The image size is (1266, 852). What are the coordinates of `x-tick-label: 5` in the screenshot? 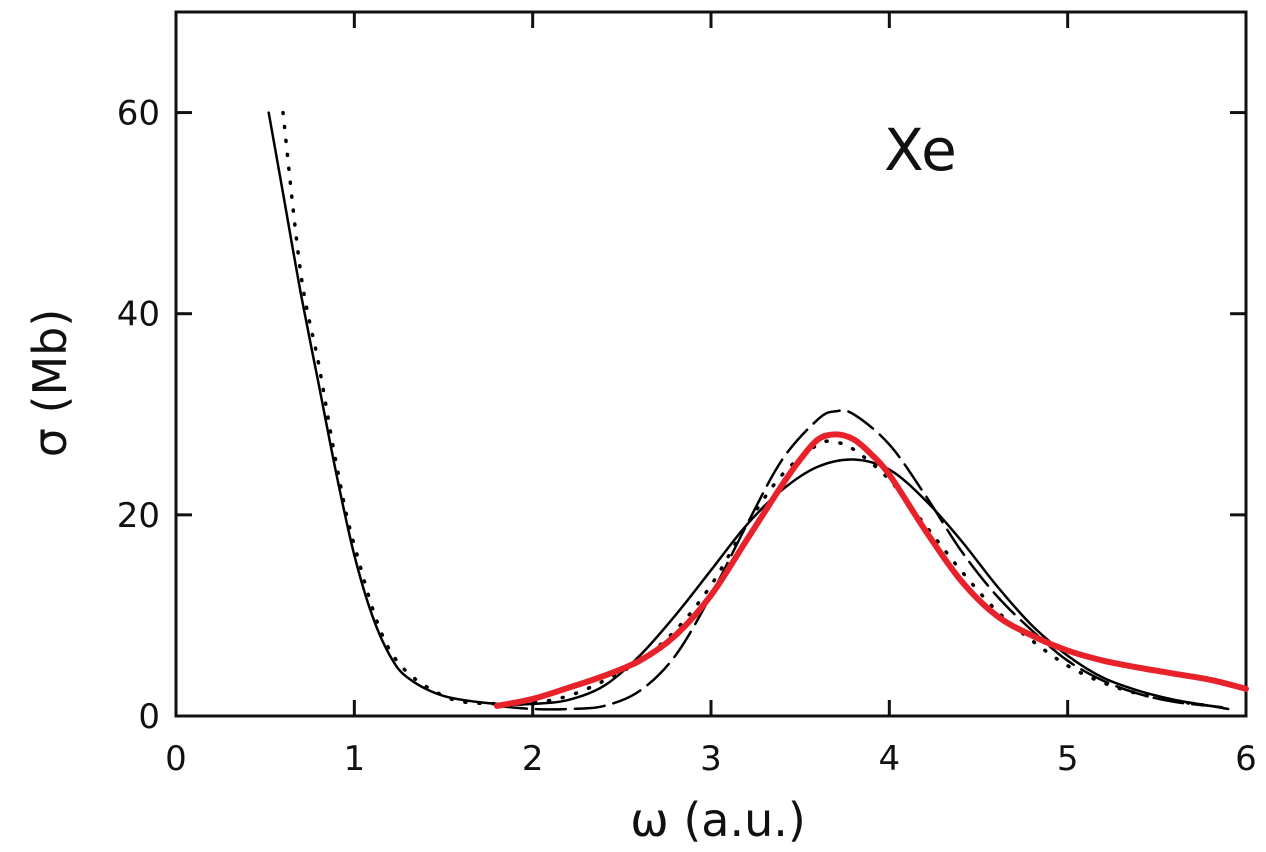 It's located at (1068, 759).